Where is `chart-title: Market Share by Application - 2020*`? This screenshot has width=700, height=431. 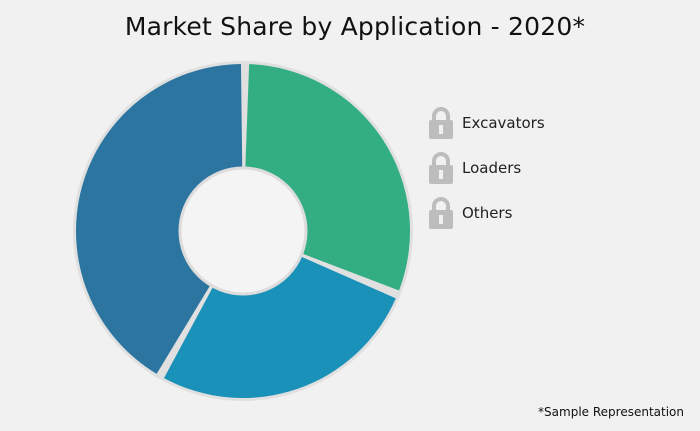
chart-title: Market Share by Application - 2020* is located at coordinates (355, 26).